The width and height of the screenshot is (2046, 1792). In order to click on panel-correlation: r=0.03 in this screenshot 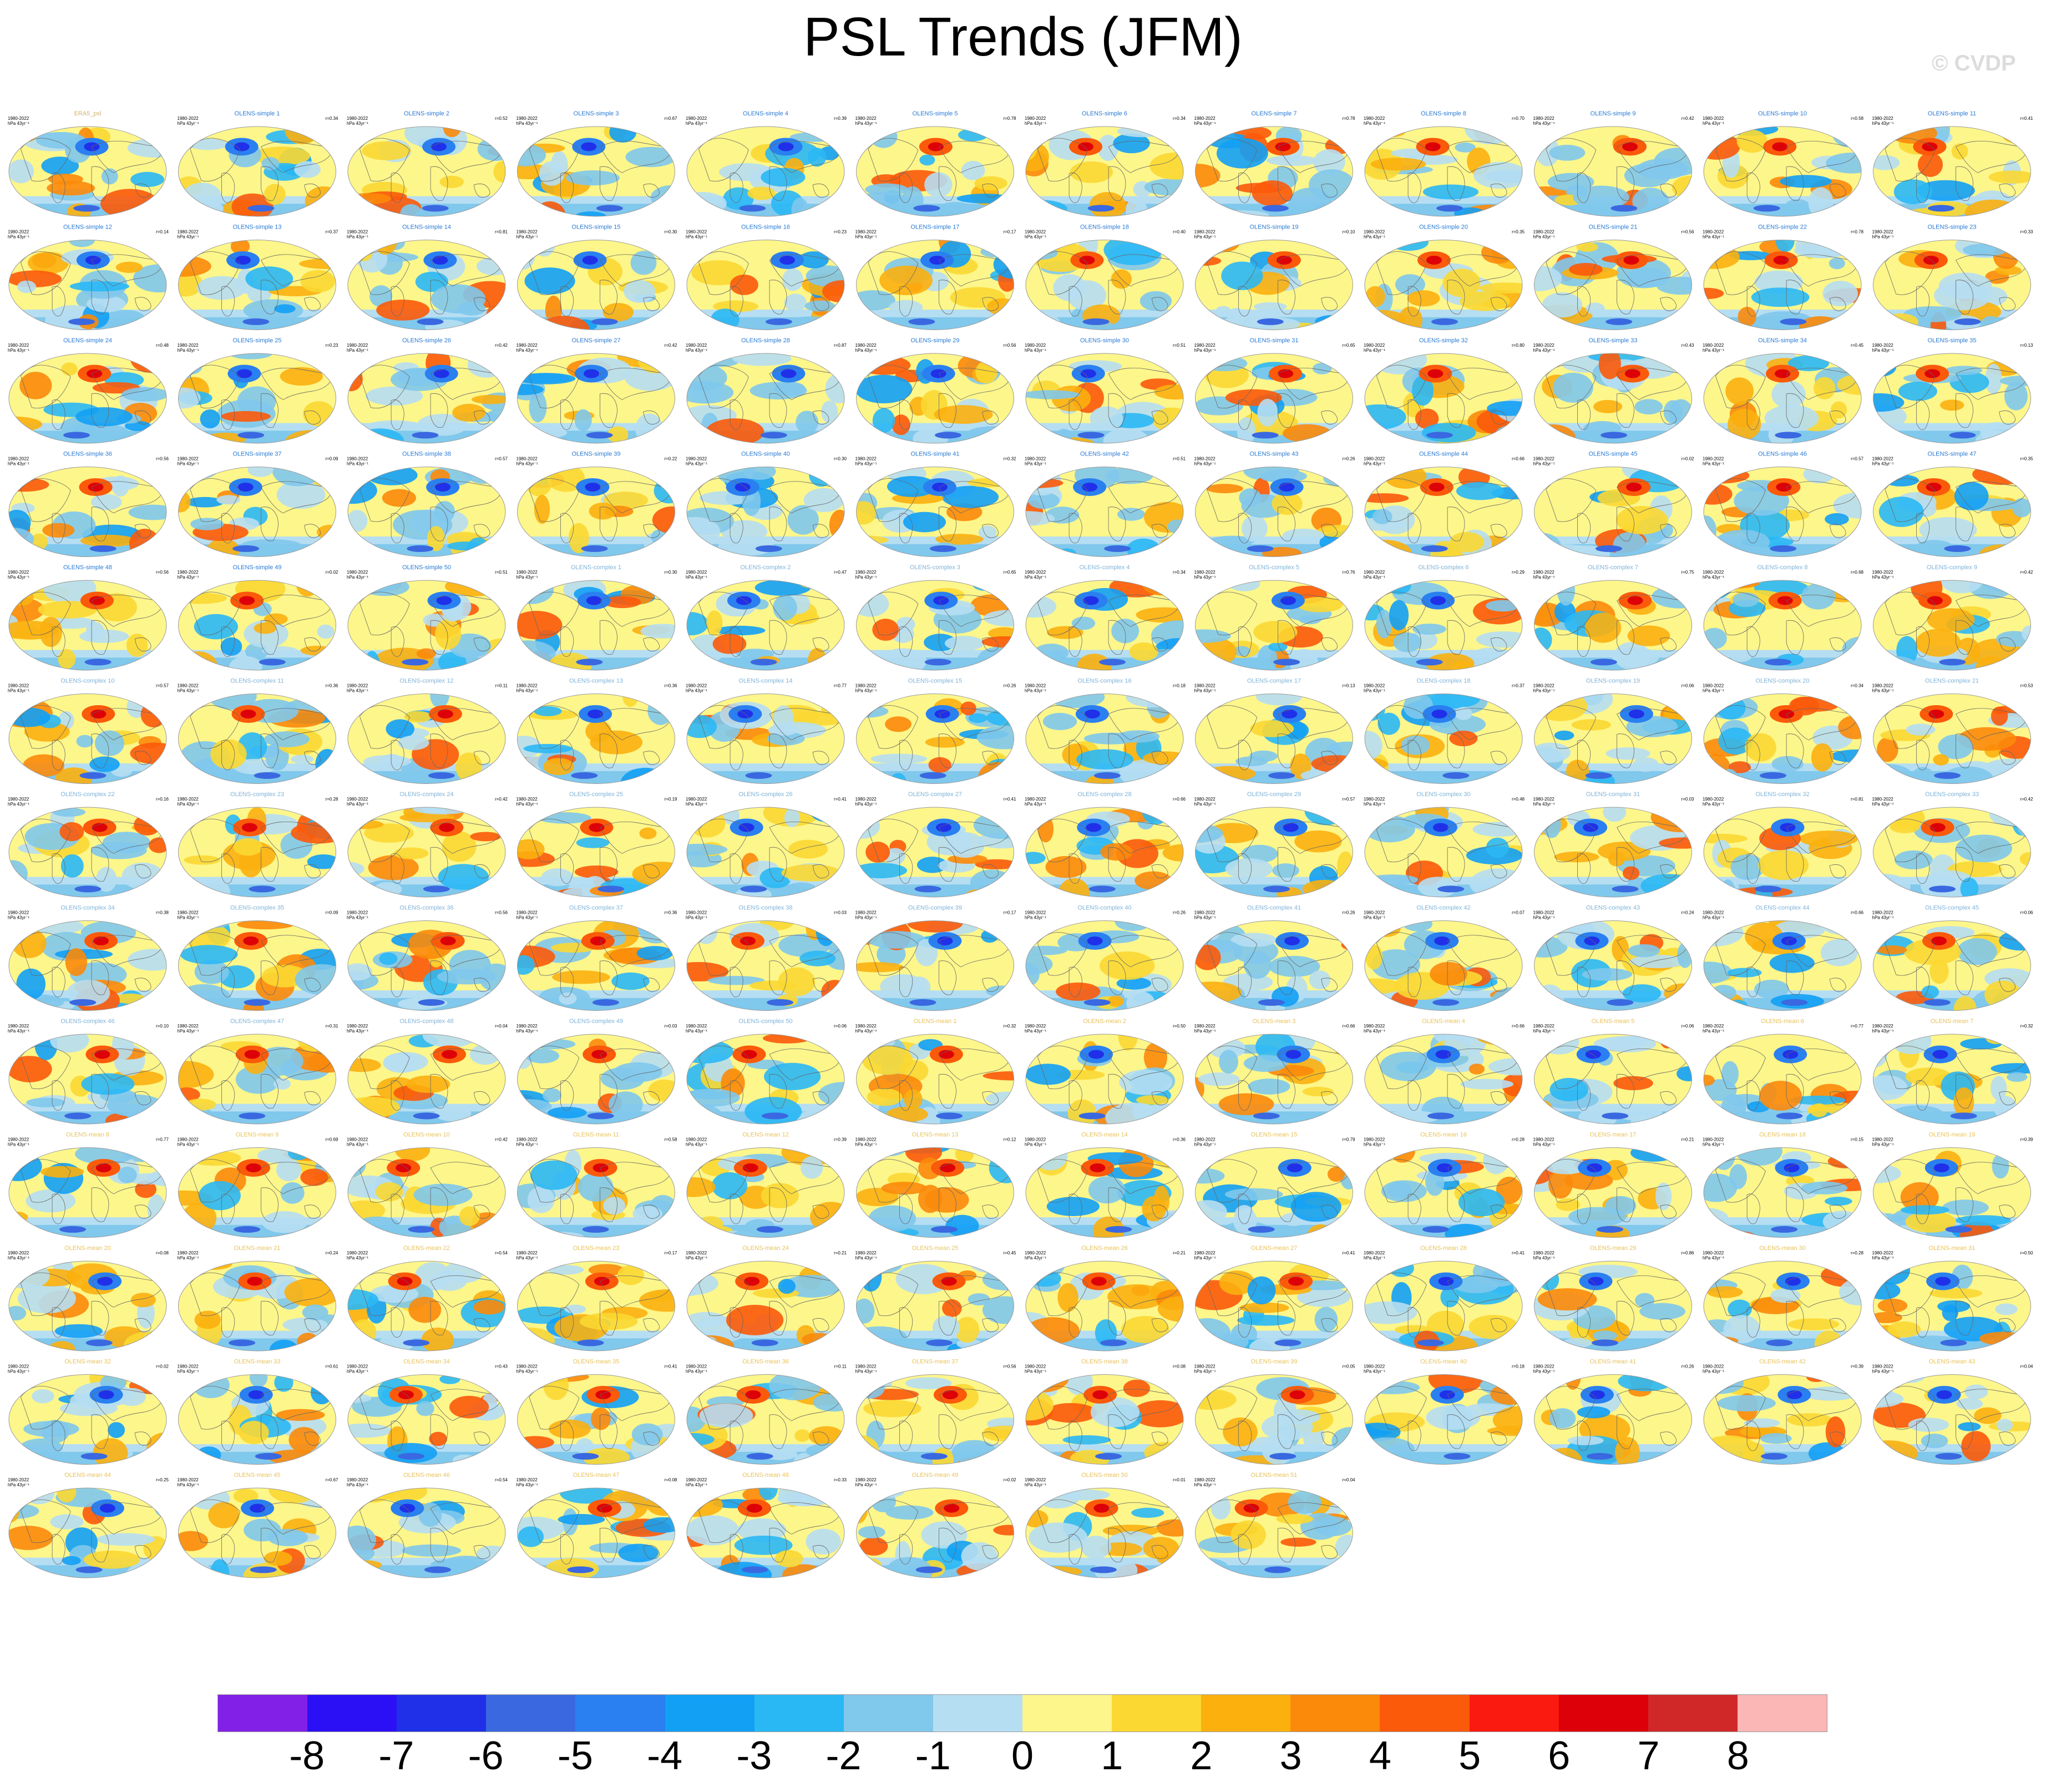, I will do `click(840, 912)`.